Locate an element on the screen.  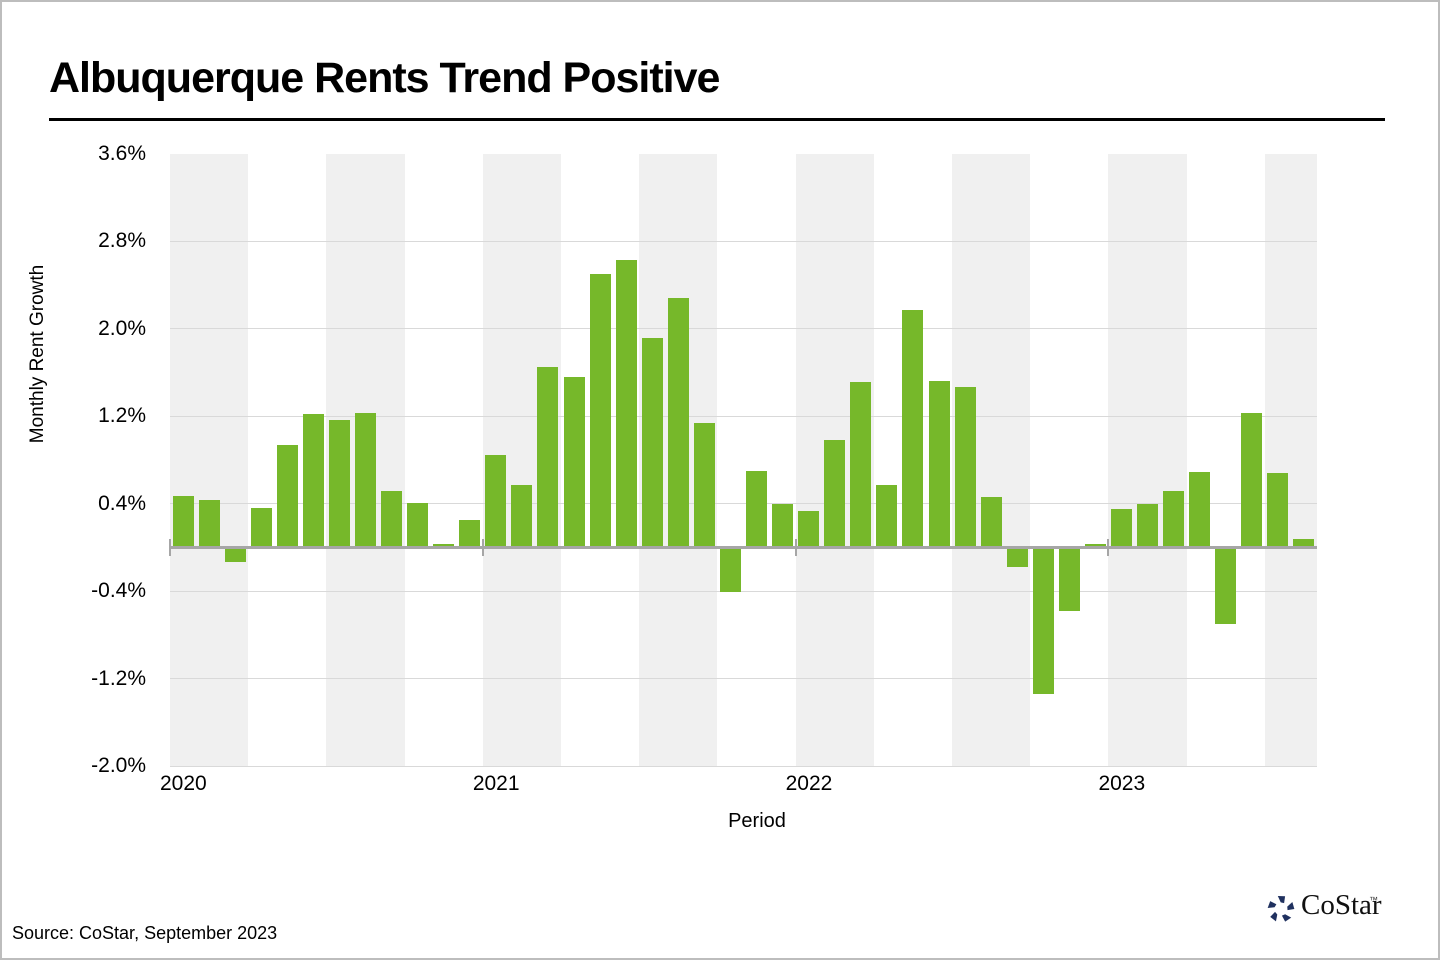
y-tick-label: 2.8% is located at coordinates (122, 241).